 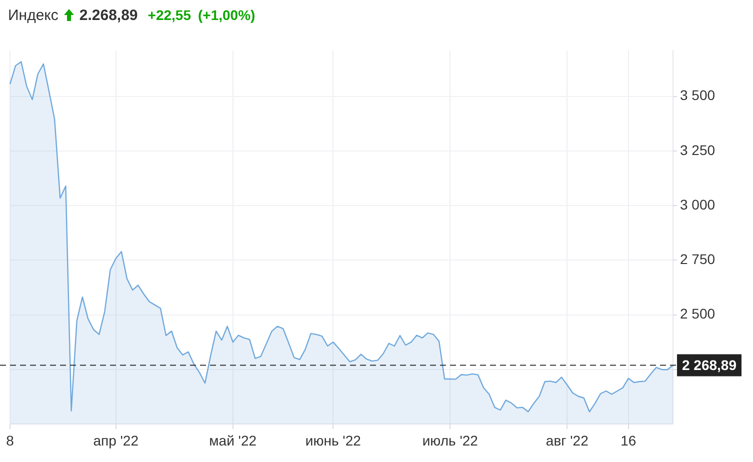 I want to click on x-tick-label: 16, so click(x=628, y=440).